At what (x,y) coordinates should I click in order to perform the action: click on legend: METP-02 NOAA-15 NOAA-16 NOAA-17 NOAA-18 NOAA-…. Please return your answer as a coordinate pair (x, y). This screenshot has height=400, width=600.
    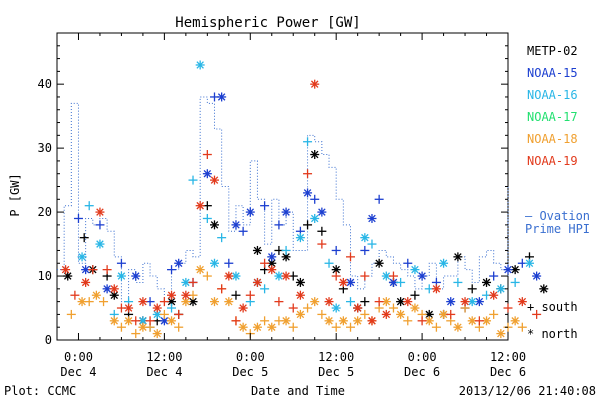
    Looking at the image, I should click on (552, 192).